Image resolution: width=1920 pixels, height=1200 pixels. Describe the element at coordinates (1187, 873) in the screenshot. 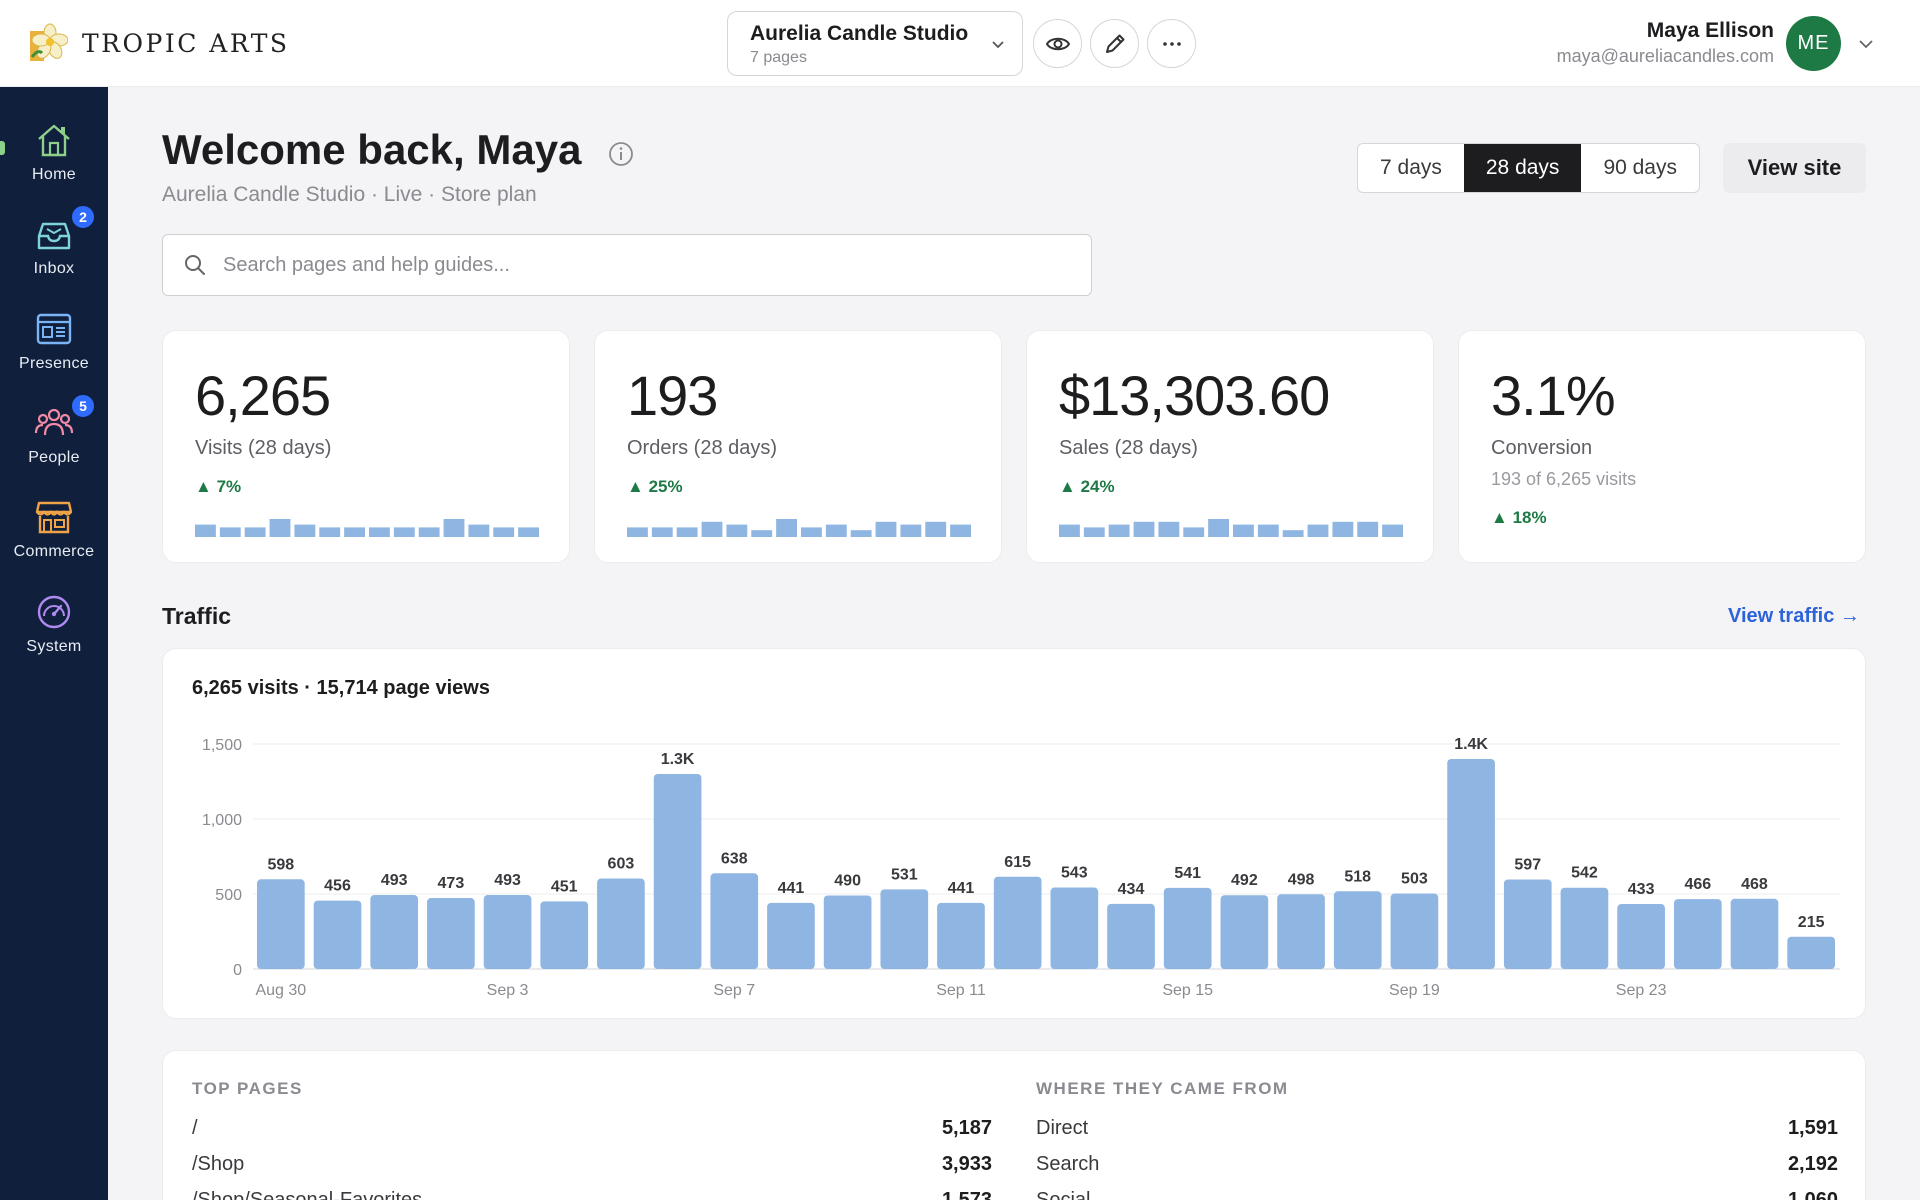

I see `bar-value-label: 541` at that location.